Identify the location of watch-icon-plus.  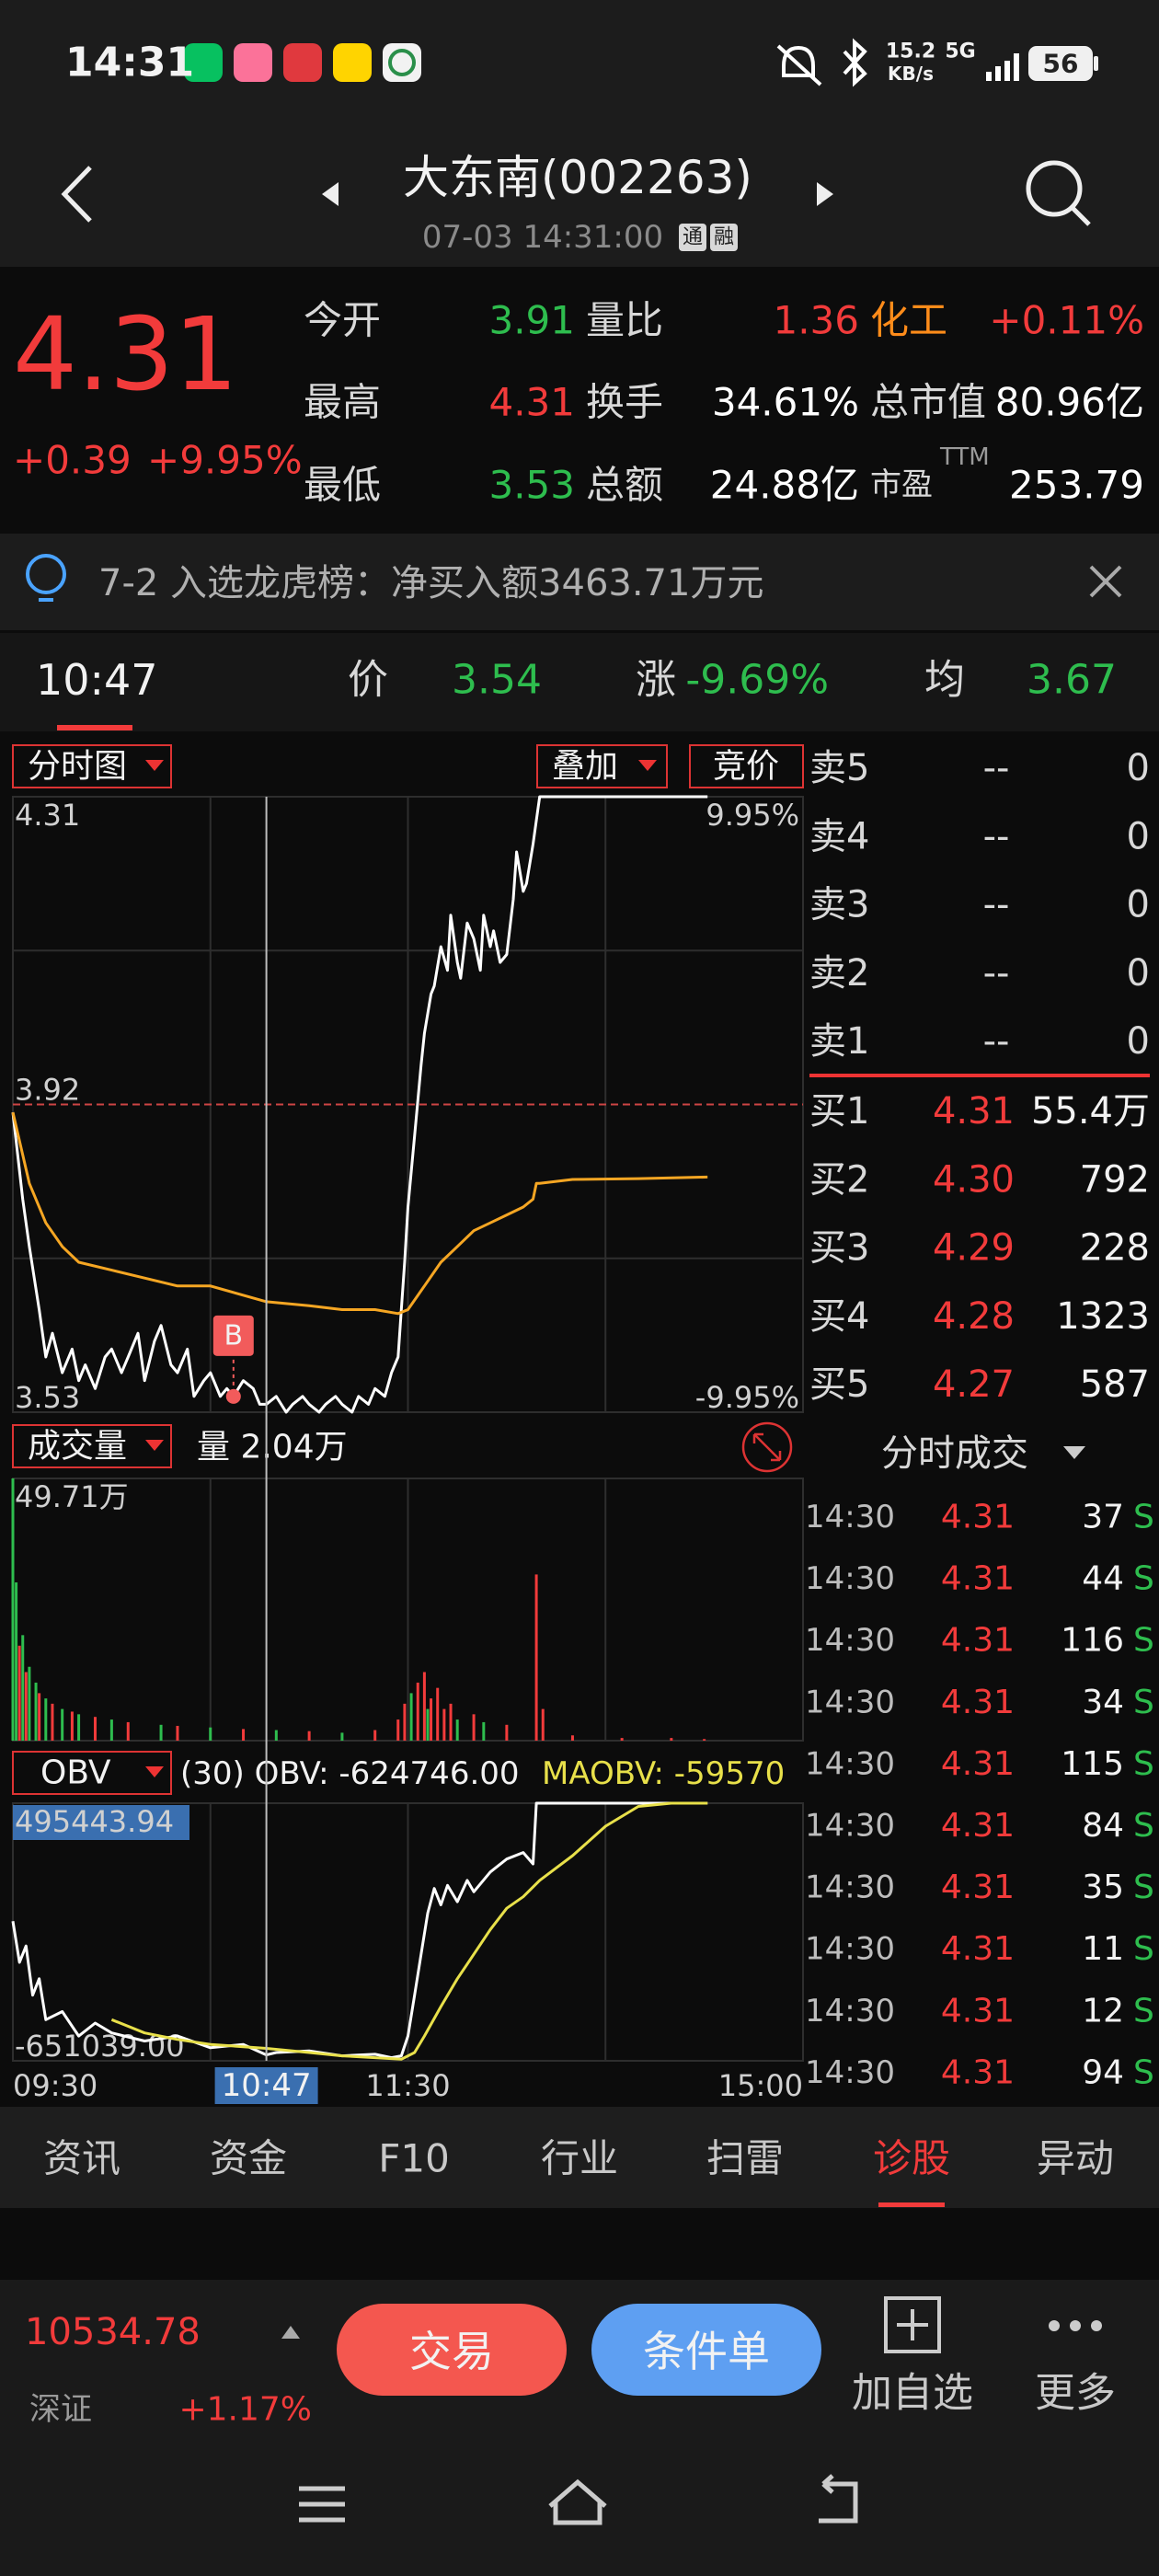
(912, 2324).